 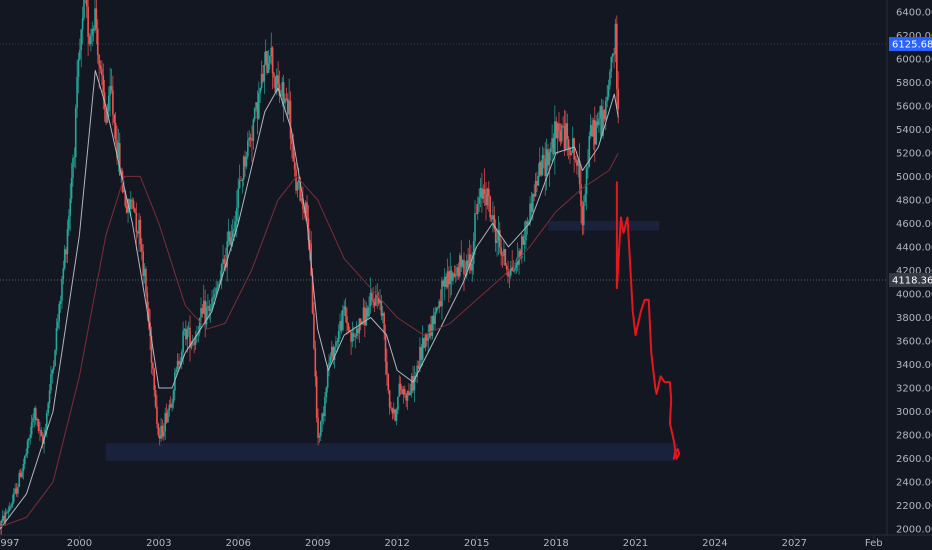 What do you see at coordinates (158, 543) in the screenshot?
I see `time-tick-label: 2003` at bounding box center [158, 543].